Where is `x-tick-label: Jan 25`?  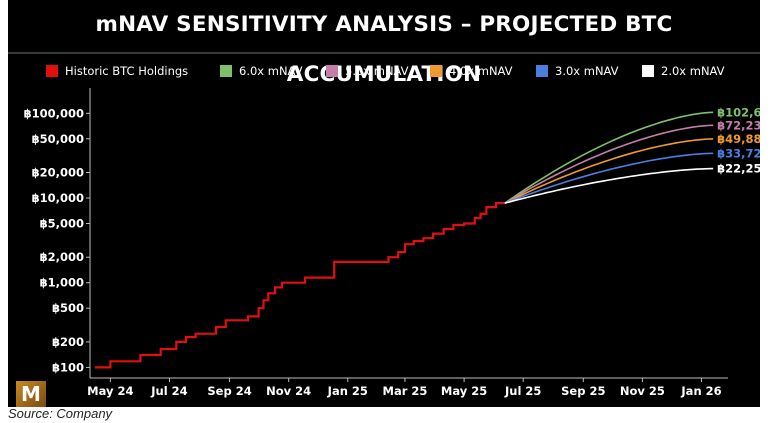
x-tick-label: Jan 25 is located at coordinates (347, 391).